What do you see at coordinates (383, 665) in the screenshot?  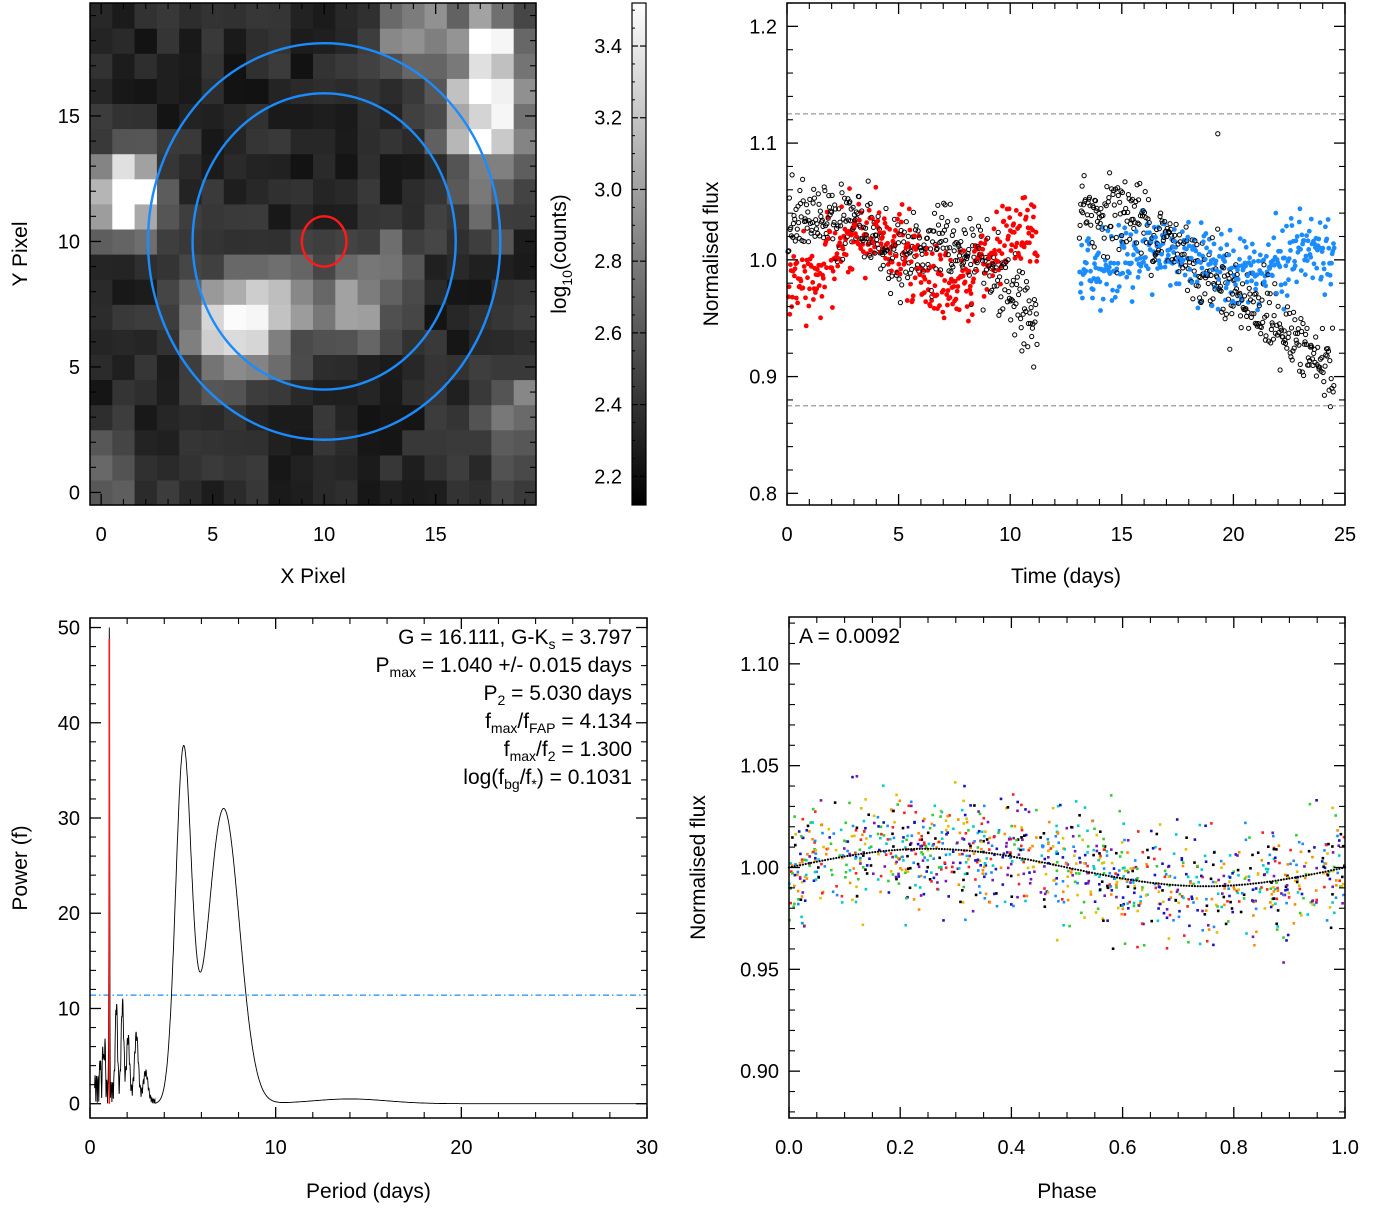 I see `ann2-a: P` at bounding box center [383, 665].